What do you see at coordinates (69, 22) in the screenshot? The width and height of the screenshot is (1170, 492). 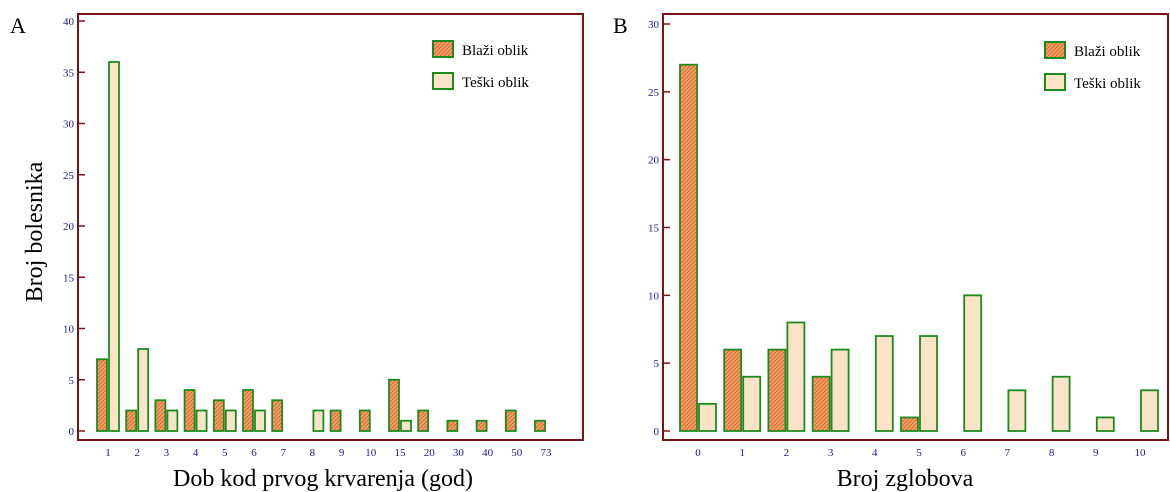 I see `y-tick-label: 40` at bounding box center [69, 22].